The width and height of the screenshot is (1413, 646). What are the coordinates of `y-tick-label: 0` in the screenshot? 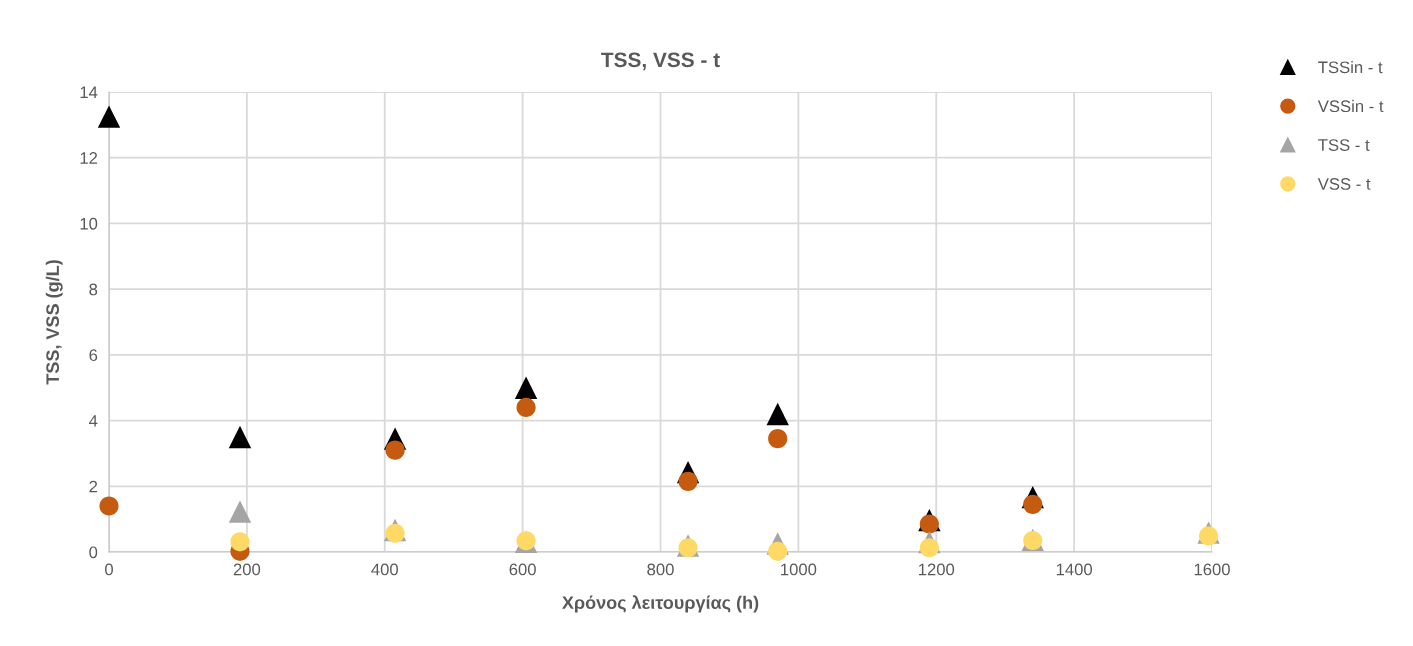 It's located at (93, 552).